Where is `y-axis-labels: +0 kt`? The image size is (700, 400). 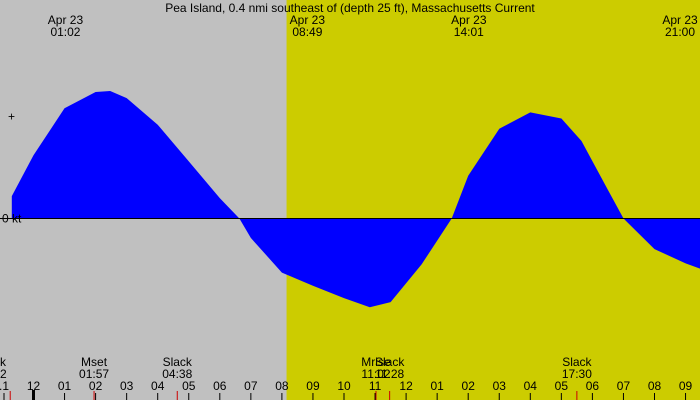
y-axis-labels: +0 kt is located at coordinates (12, 168).